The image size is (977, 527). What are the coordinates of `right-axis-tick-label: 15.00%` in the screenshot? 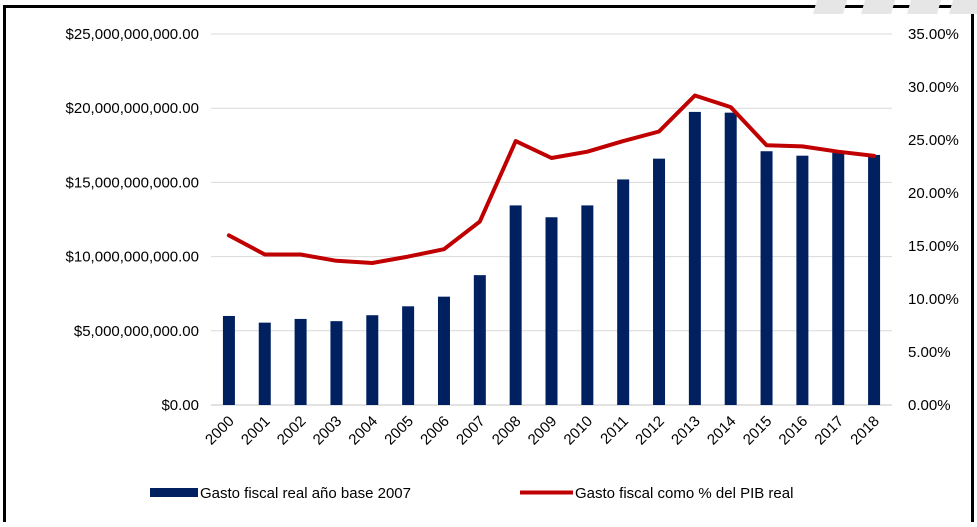 It's located at (933, 246).